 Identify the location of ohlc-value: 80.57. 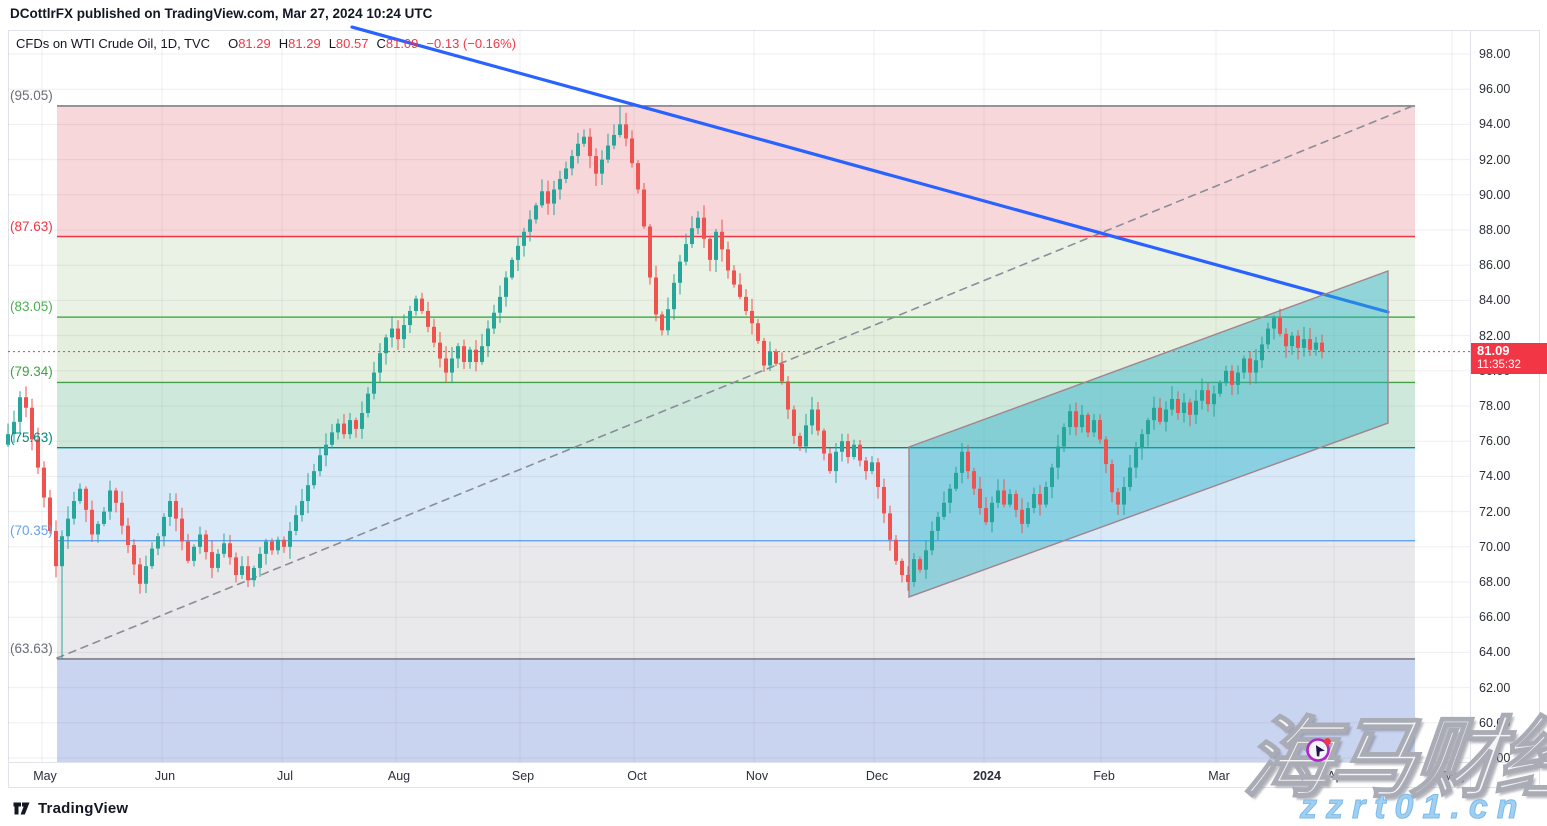
(352, 43).